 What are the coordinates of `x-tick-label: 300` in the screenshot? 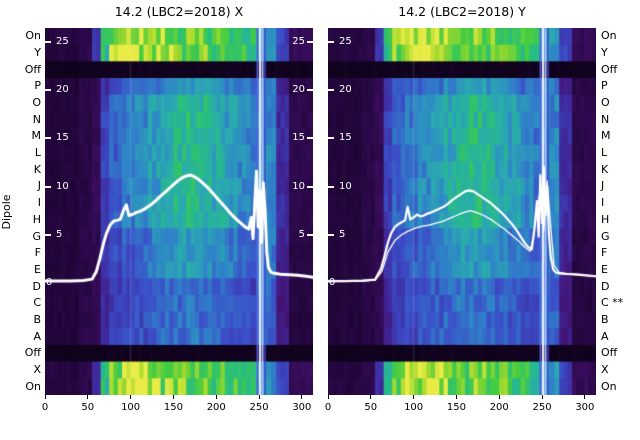 It's located at (585, 407).